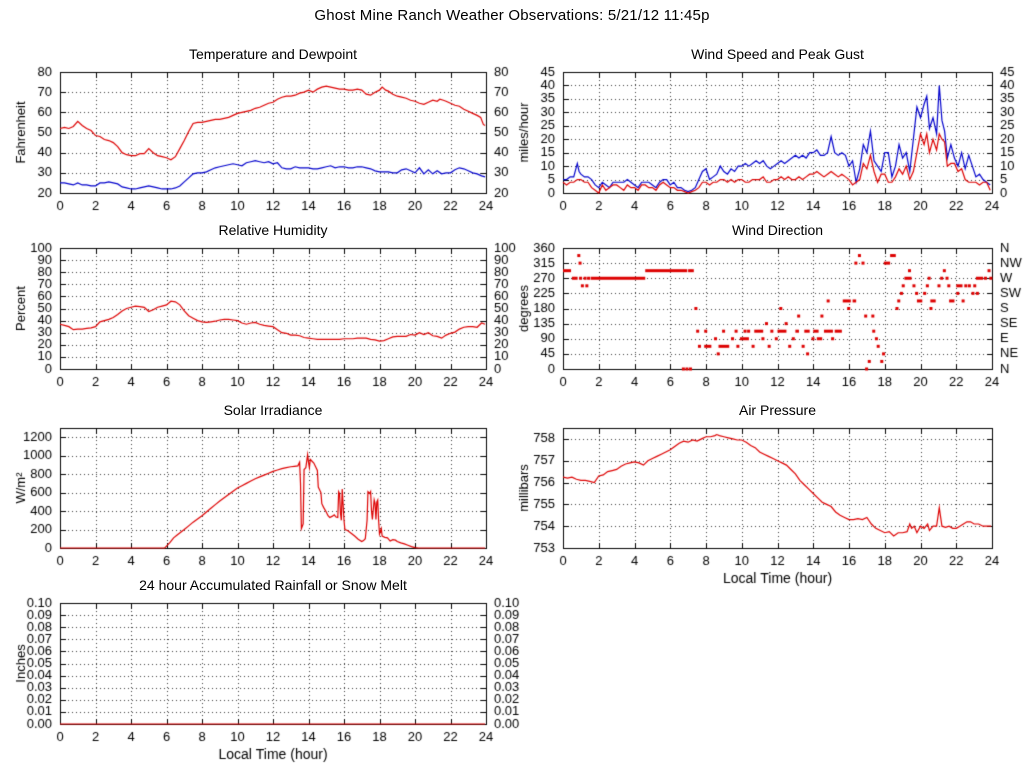 The image size is (1024, 768). What do you see at coordinates (777, 410) in the screenshot?
I see `chart-title-air-pressure: Air Pressure` at bounding box center [777, 410].